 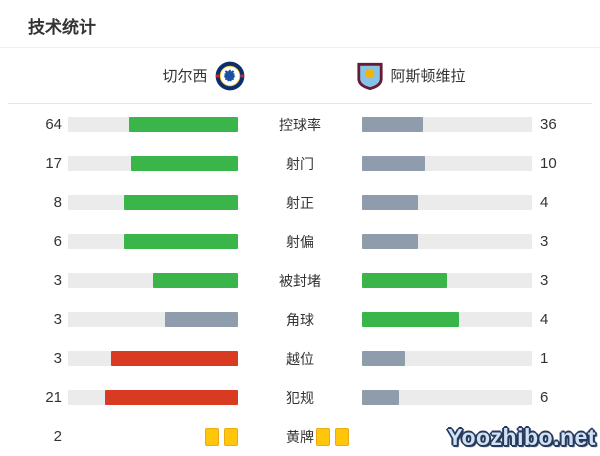 I want to click on stat-label: 射正, so click(x=300, y=202).